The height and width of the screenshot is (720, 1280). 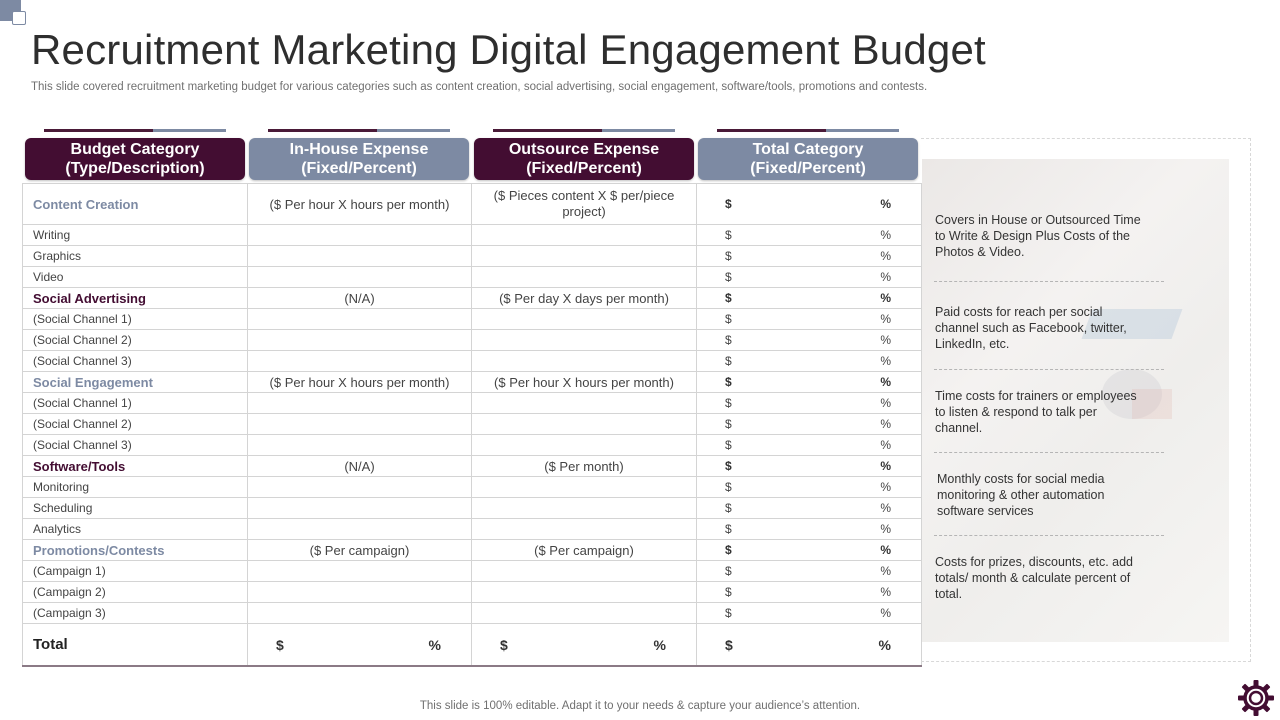 I want to click on subcategory-row: Writing $%, so click(x=472, y=235).